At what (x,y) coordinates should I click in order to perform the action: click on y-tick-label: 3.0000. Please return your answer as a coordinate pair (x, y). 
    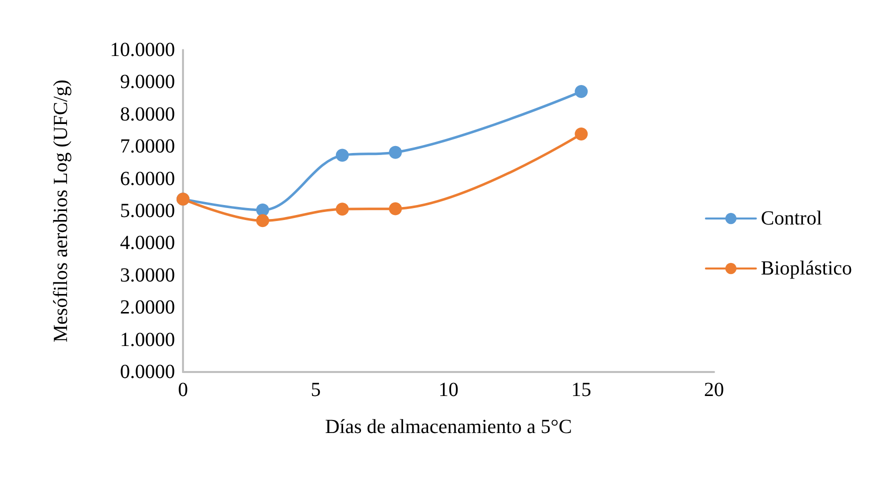
    Looking at the image, I should click on (147, 275).